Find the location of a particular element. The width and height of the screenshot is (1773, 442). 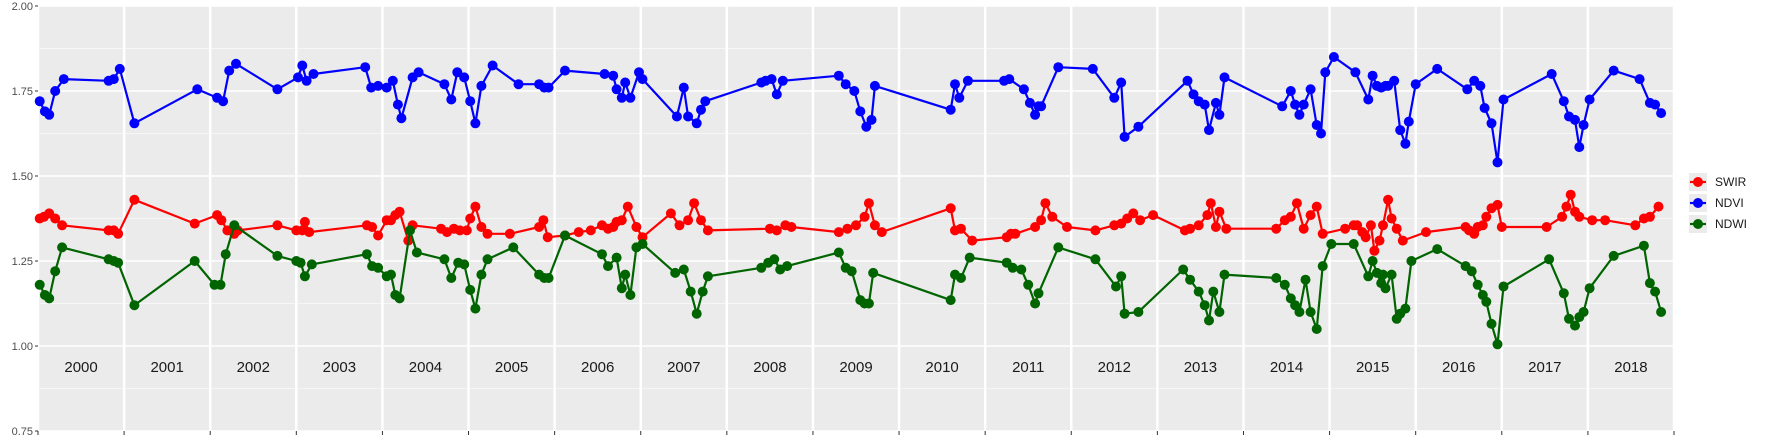

year-label: 2002 is located at coordinates (253, 367).